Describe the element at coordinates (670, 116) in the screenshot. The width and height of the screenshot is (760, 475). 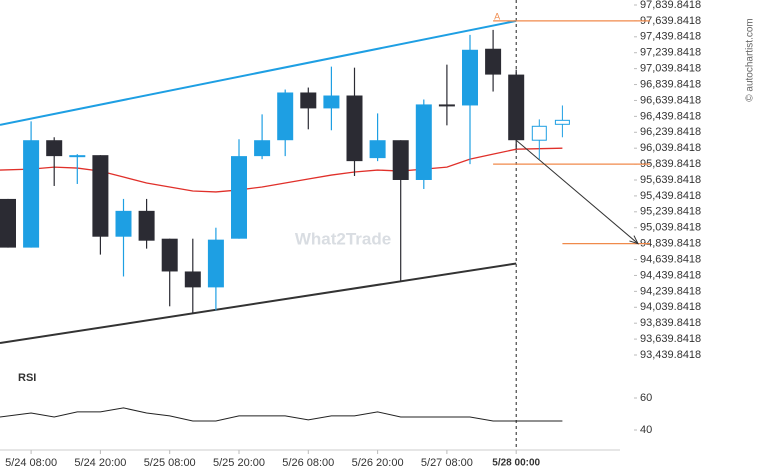
I see `y-tick-label: 96,439.8418` at that location.